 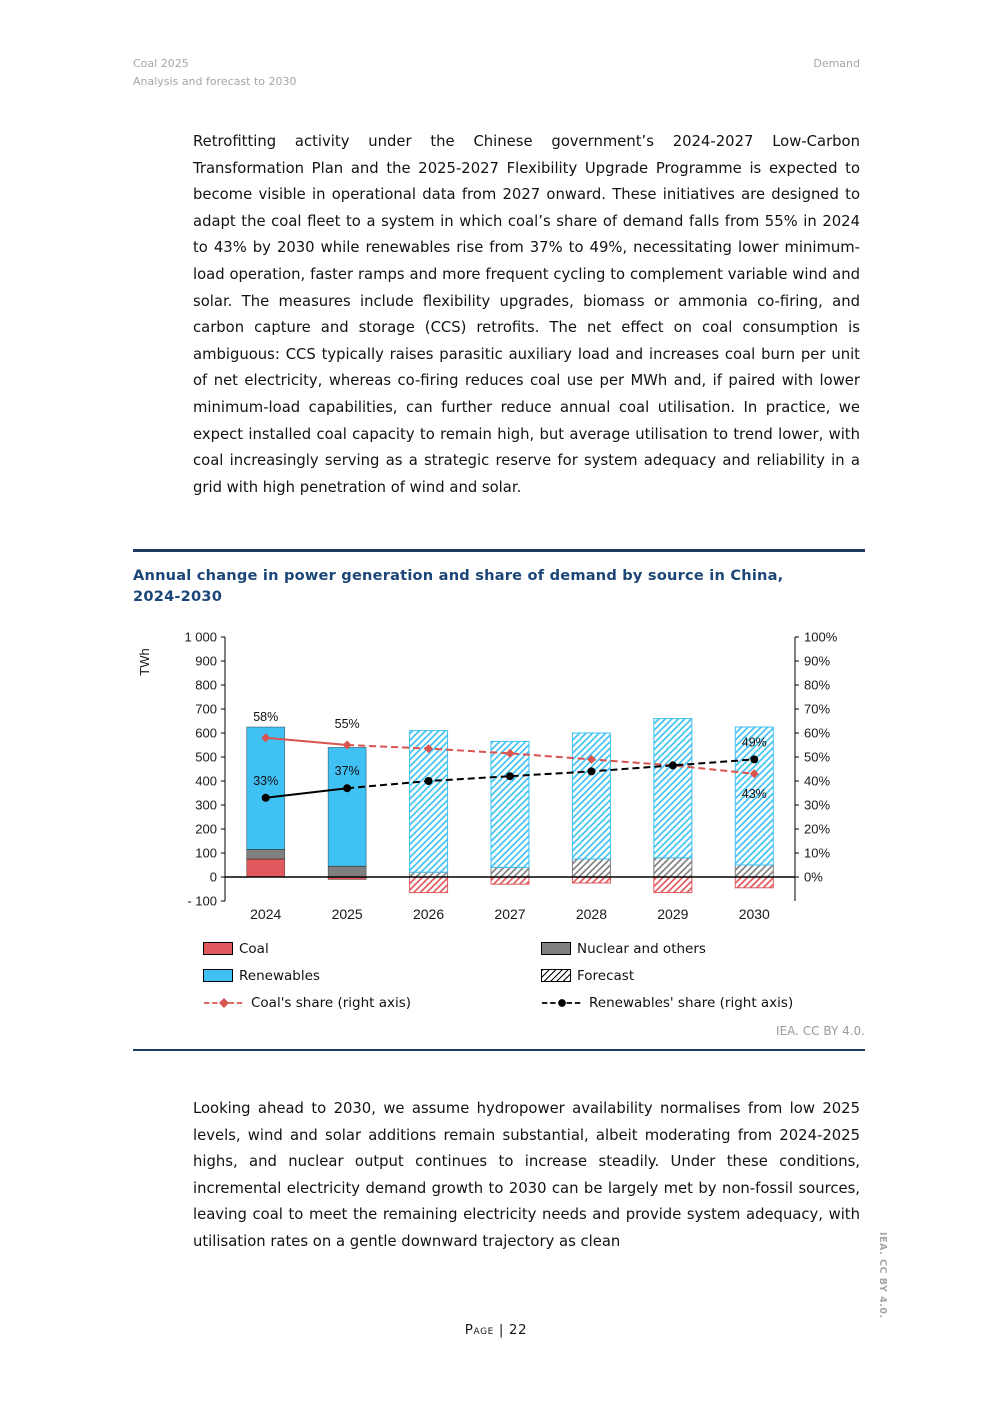 I want to click on svg-text: 2029, so click(x=672, y=914).